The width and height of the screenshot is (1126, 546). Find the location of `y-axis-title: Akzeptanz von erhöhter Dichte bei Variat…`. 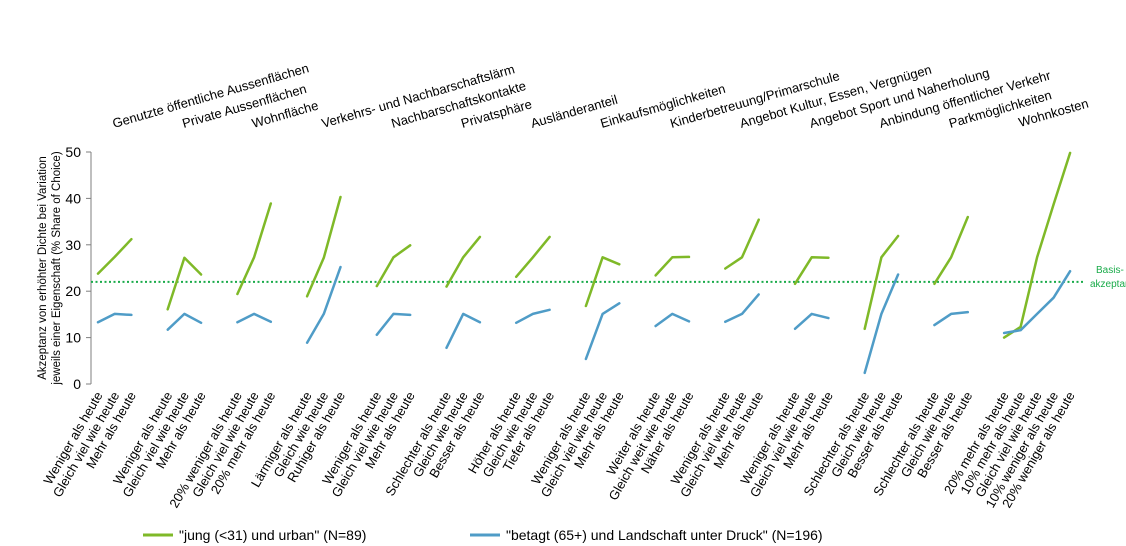

y-axis-title: Akzeptanz von erhöhter Dichte bei Variat… is located at coordinates (50, 268).